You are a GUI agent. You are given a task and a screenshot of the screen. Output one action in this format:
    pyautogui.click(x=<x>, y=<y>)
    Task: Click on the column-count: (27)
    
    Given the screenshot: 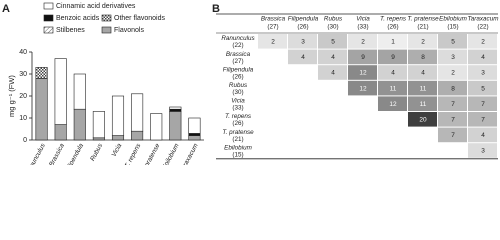 What is the action you would take?
    pyautogui.click(x=272, y=27)
    